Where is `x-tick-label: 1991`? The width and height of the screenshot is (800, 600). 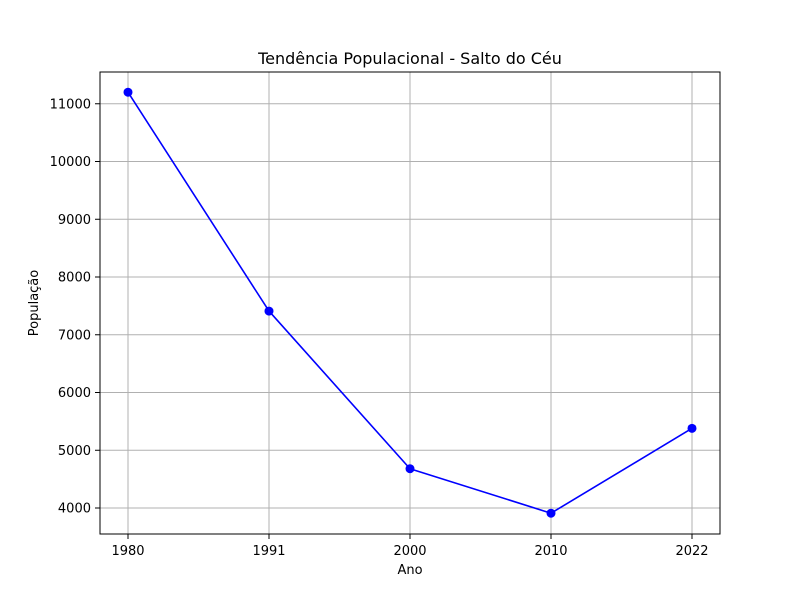 x-tick-label: 1991 is located at coordinates (268, 551).